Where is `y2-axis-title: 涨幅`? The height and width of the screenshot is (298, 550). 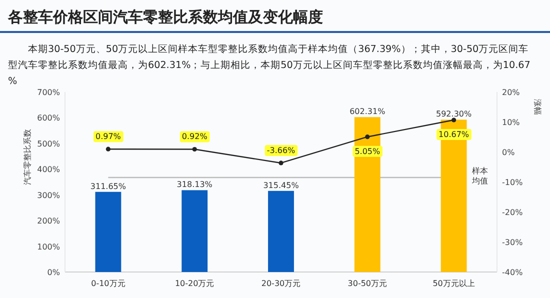
y2-axis-title: 涨幅 is located at coordinates (537, 107).